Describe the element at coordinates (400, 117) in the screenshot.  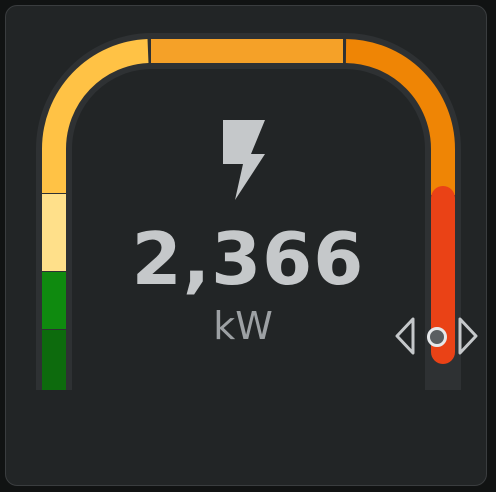
I see `gauge-segment-dark-orange` at that location.